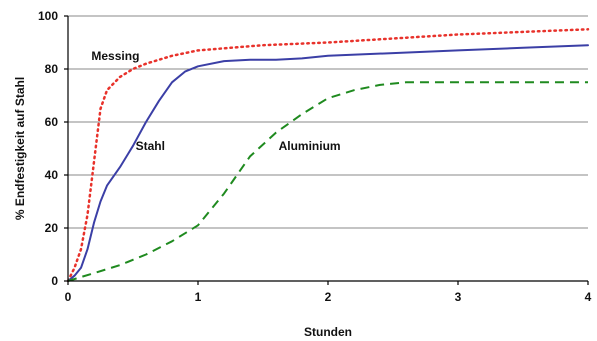 This screenshot has width=597, height=341. I want to click on y-tick-label: 40, so click(52, 175).